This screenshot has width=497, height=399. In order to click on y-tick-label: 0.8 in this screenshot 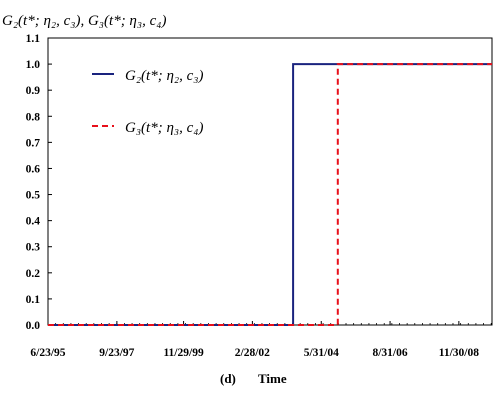, I will do `click(33, 117)`.